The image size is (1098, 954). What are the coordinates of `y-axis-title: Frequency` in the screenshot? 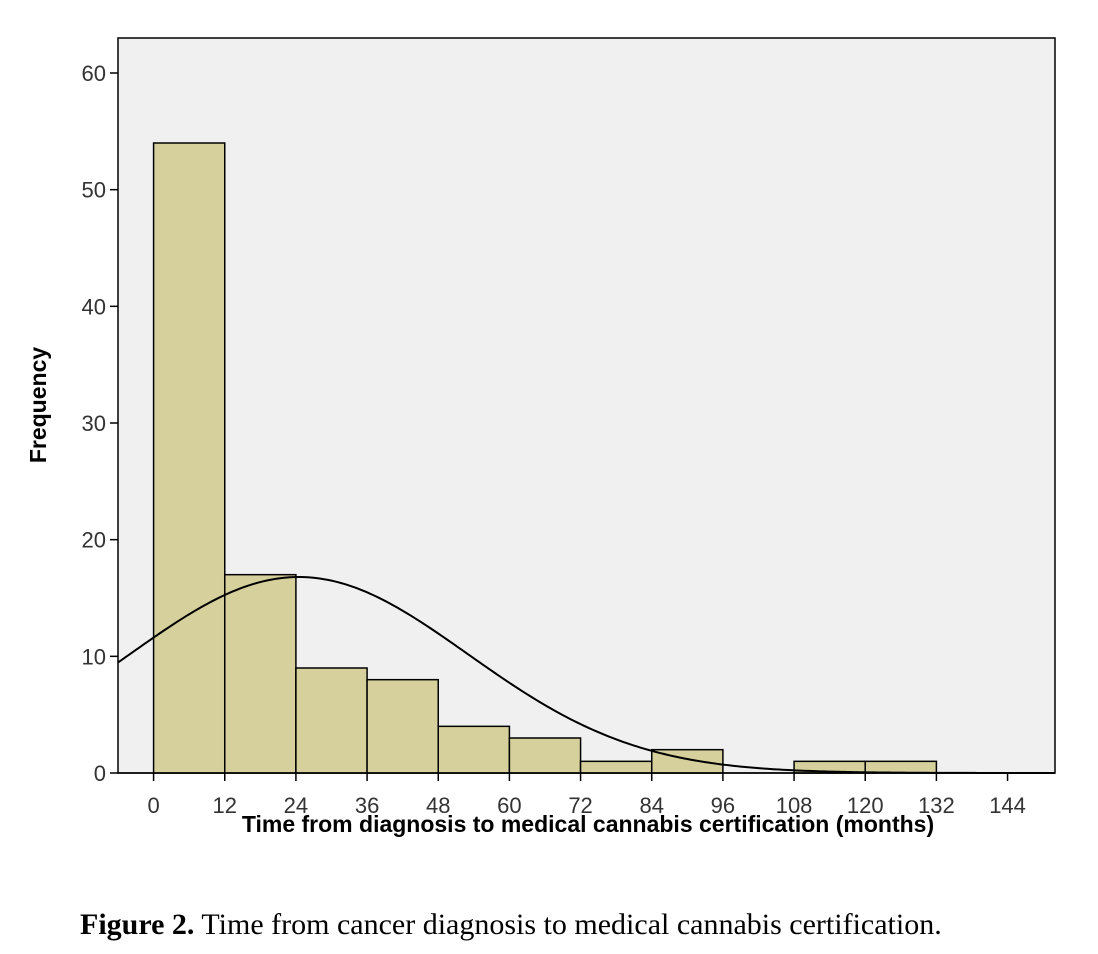 It's located at (38, 405).